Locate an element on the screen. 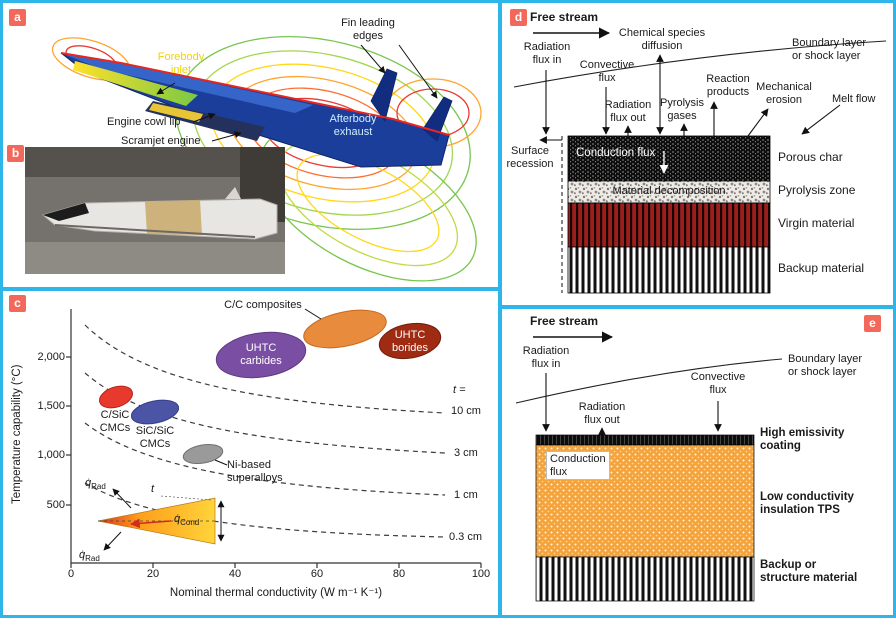 The height and width of the screenshot is (618, 896). x-tick-40: 40 is located at coordinates (235, 574).